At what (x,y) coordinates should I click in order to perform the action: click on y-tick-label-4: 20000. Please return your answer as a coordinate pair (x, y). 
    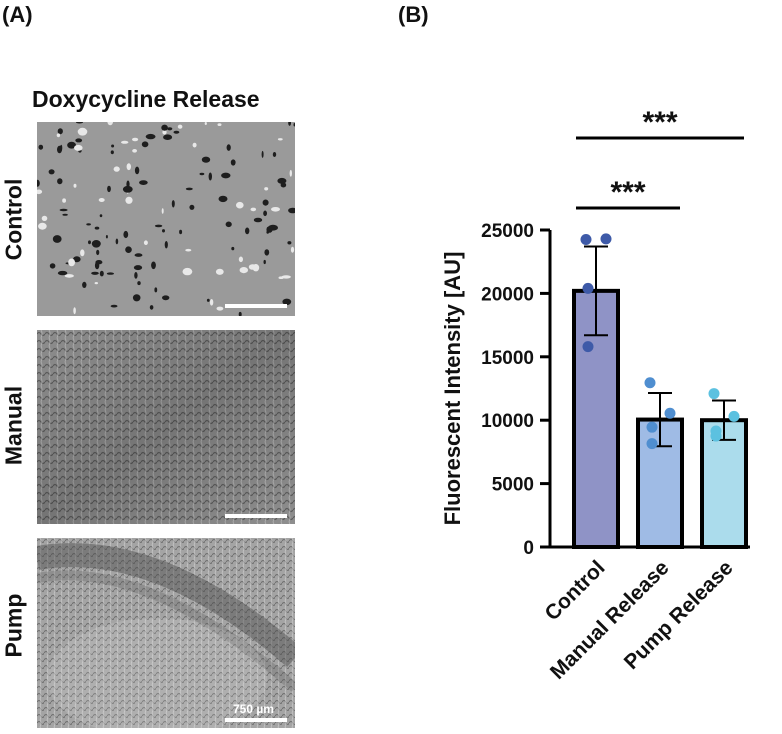
    Looking at the image, I should click on (507, 294).